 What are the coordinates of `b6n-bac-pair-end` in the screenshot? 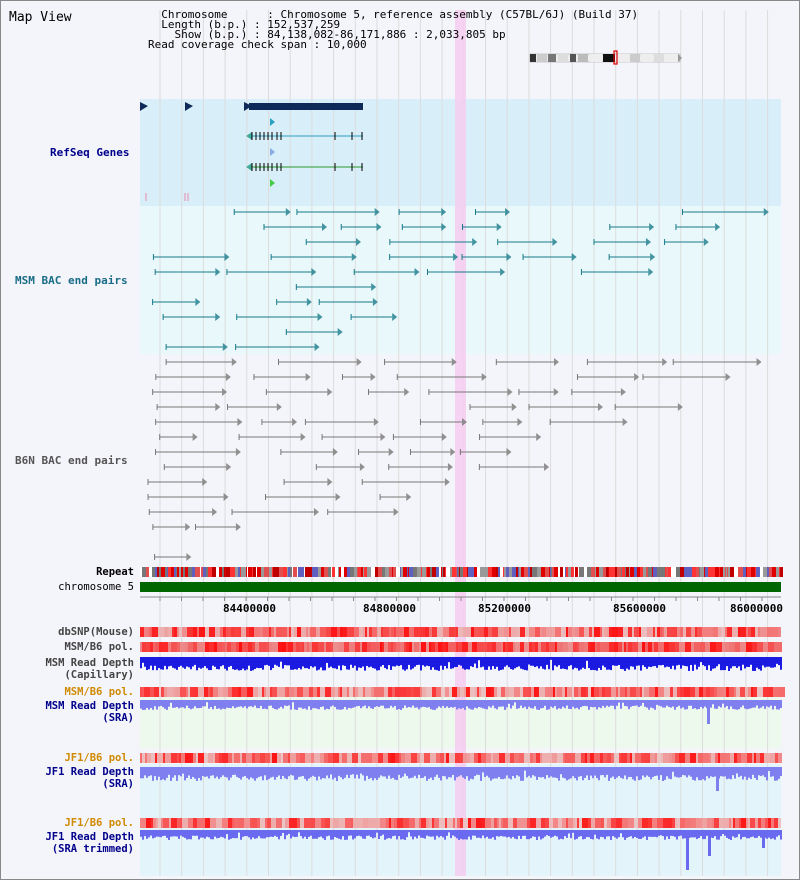 It's located at (637, 377).